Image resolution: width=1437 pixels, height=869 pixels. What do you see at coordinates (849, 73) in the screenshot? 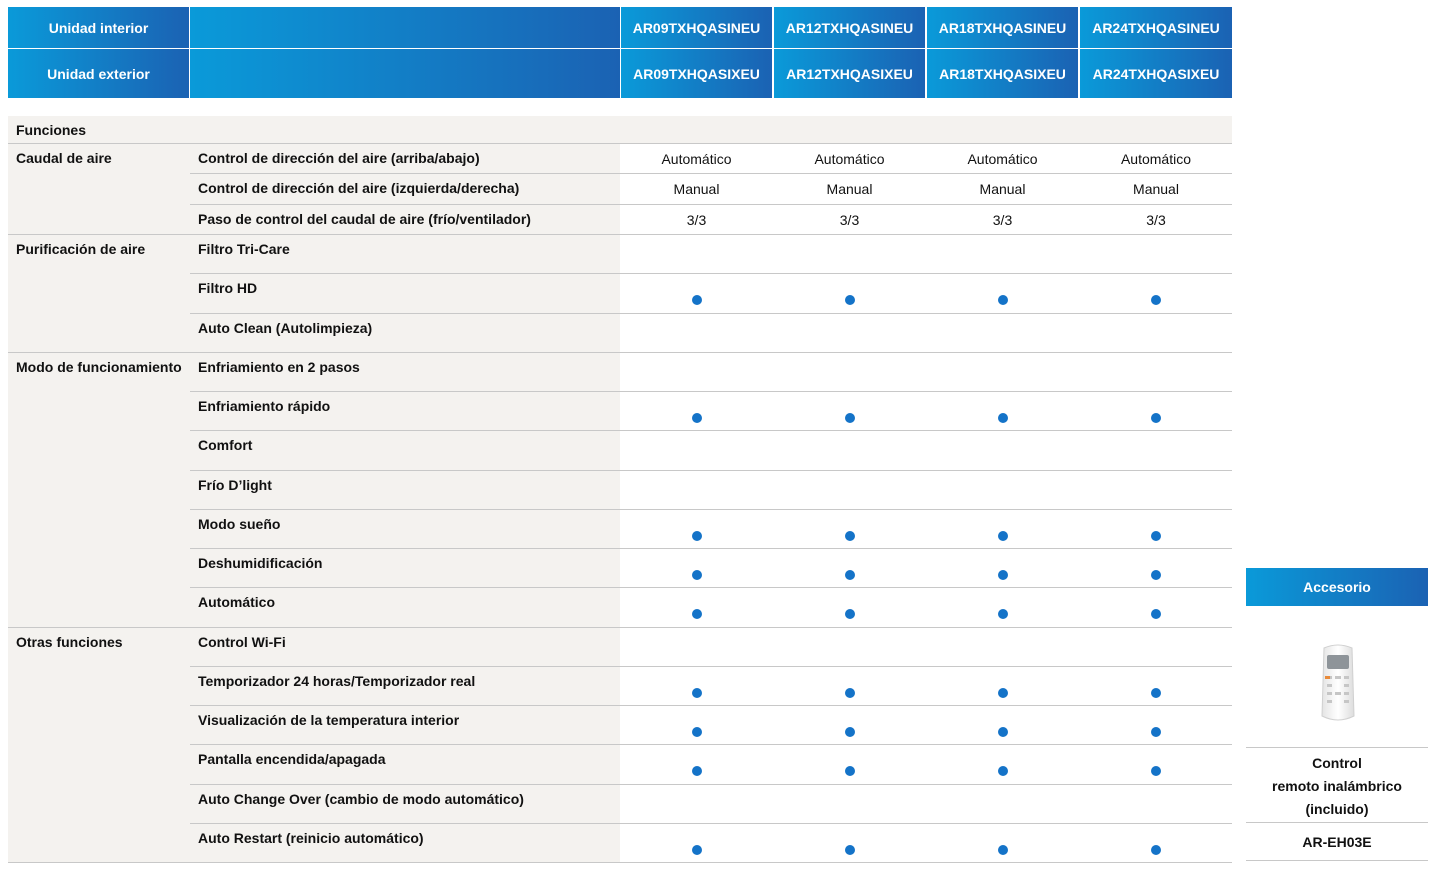
I see `model-name: AR12TXHQASIXEU` at bounding box center [849, 73].